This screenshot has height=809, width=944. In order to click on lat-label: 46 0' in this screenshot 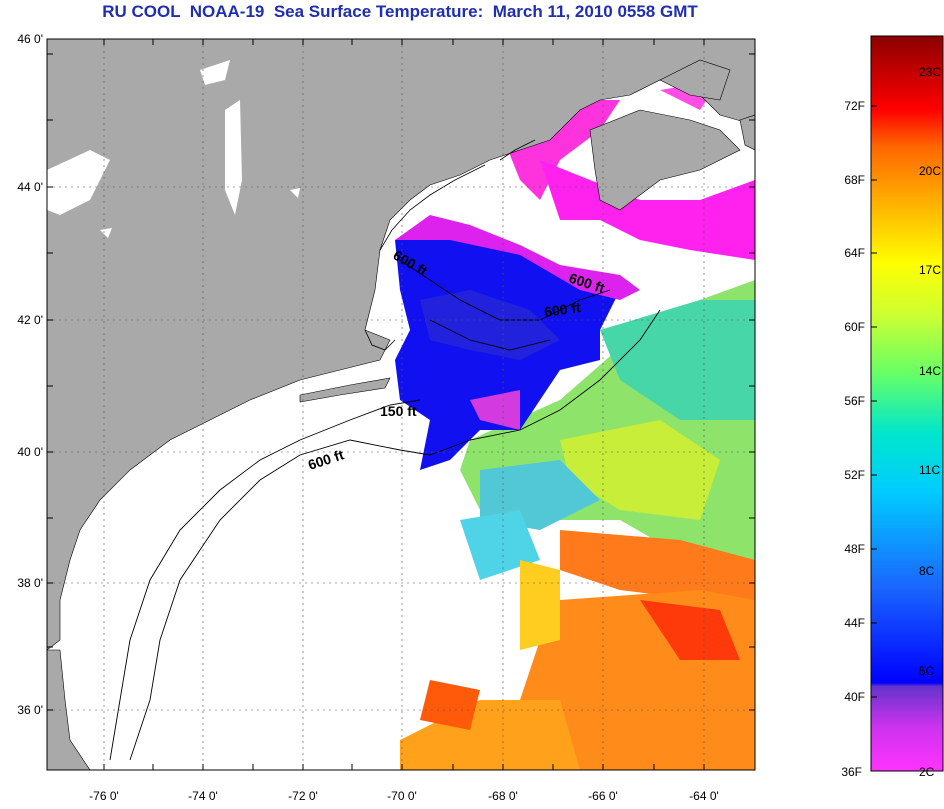, I will do `click(30, 39)`.